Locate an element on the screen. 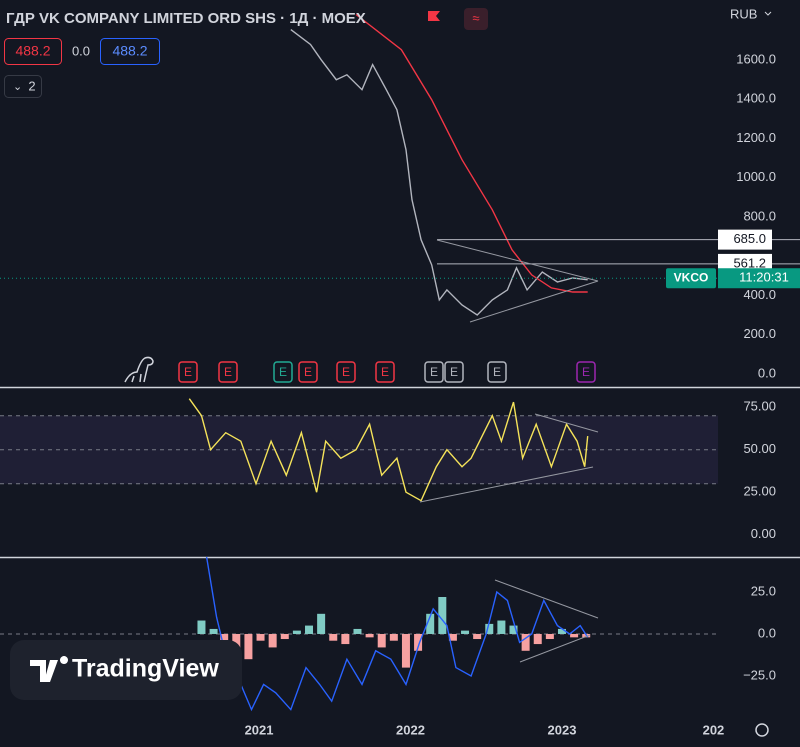 The width and height of the screenshot is (800, 747). logo-badge is located at coordinates (126, 670).